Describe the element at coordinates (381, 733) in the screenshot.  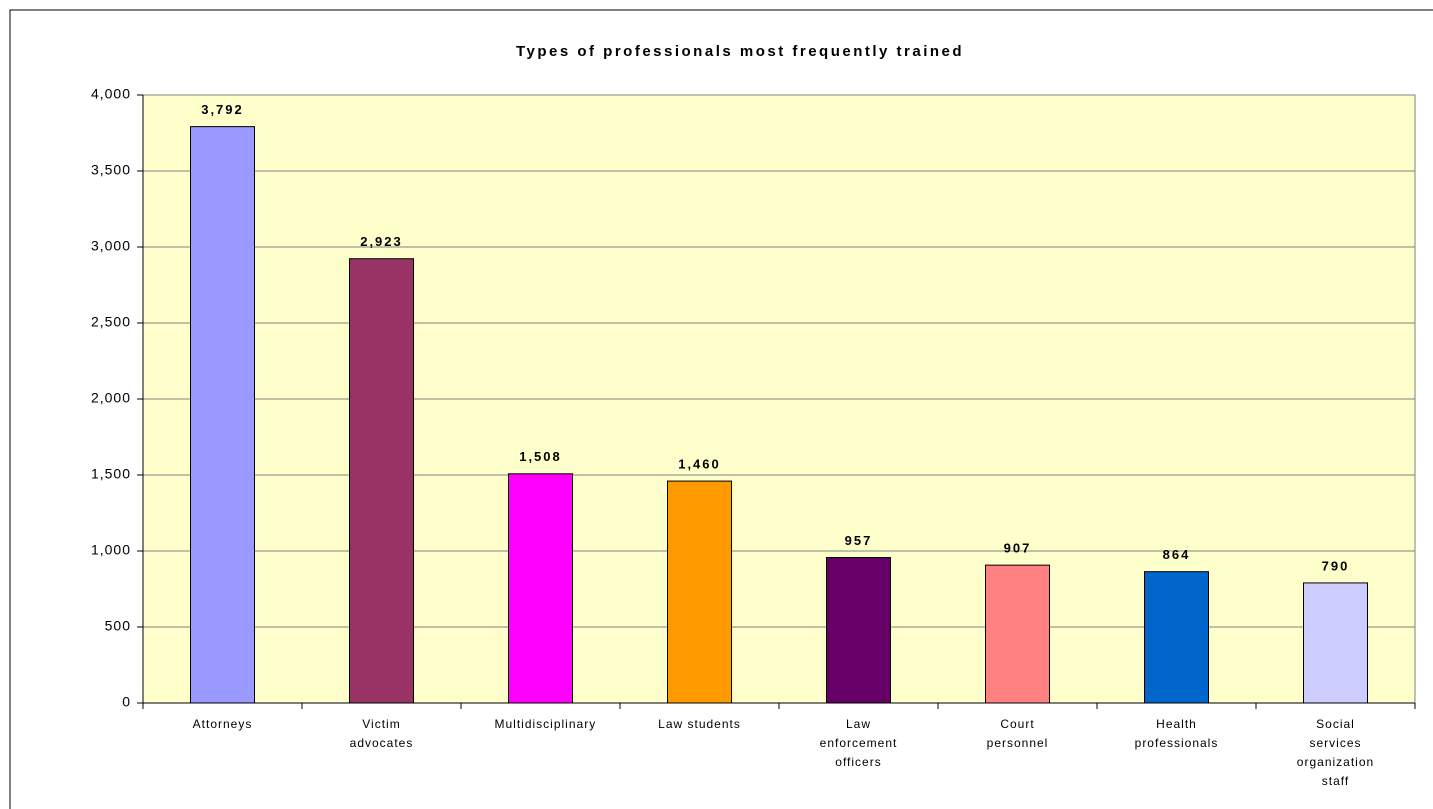
I see `x-tick-label: Victim advocates` at that location.